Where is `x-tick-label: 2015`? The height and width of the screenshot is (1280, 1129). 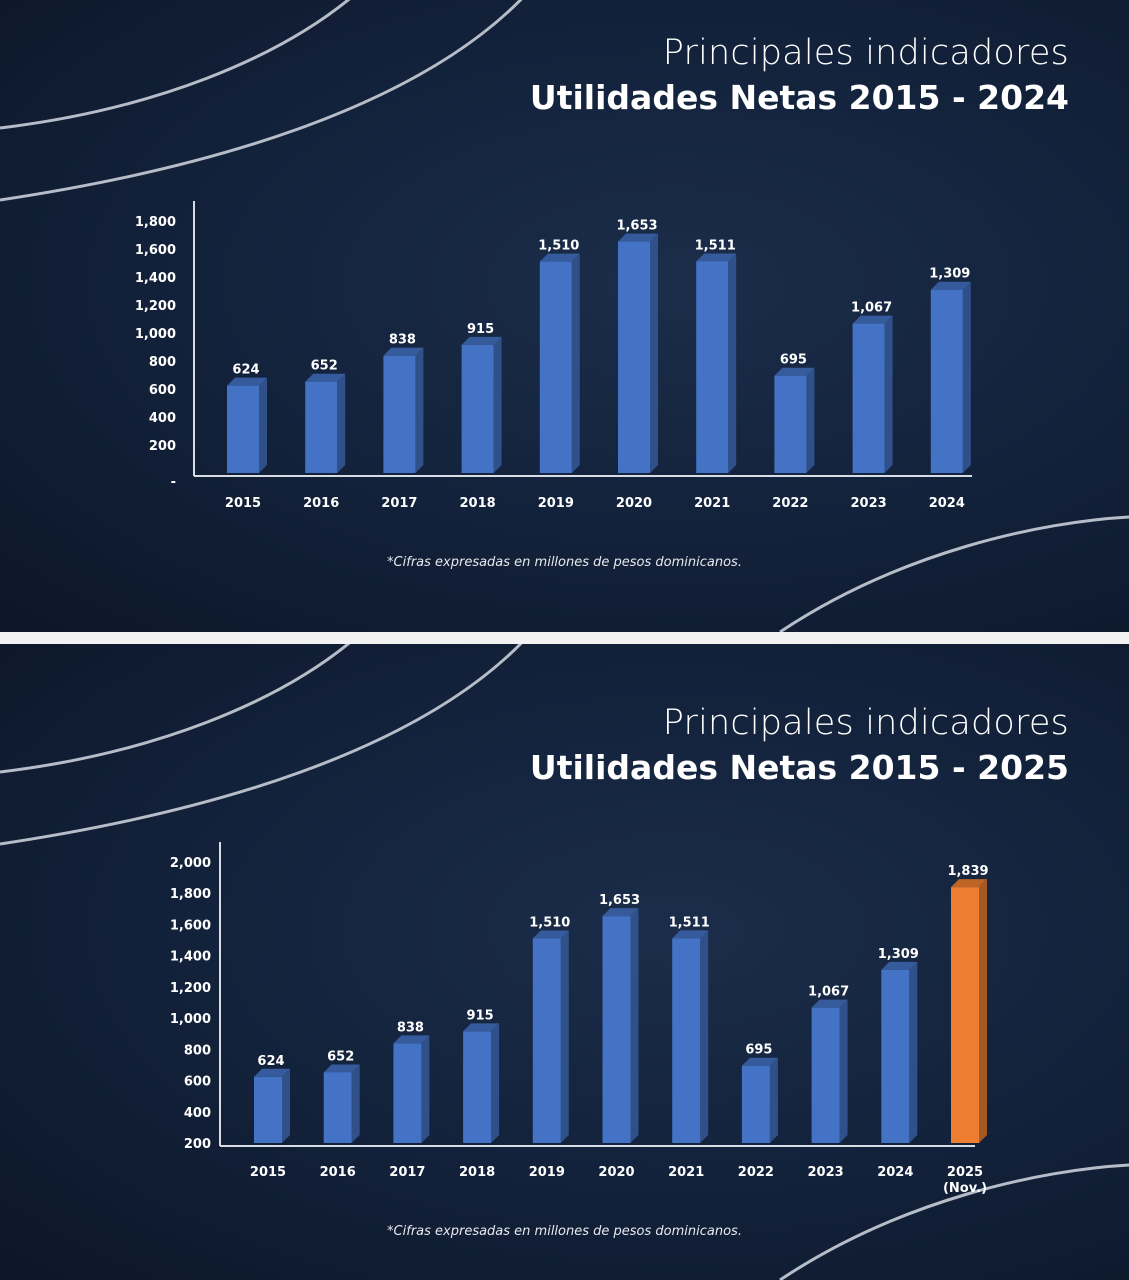
x-tick-label: 2015 is located at coordinates (268, 1172).